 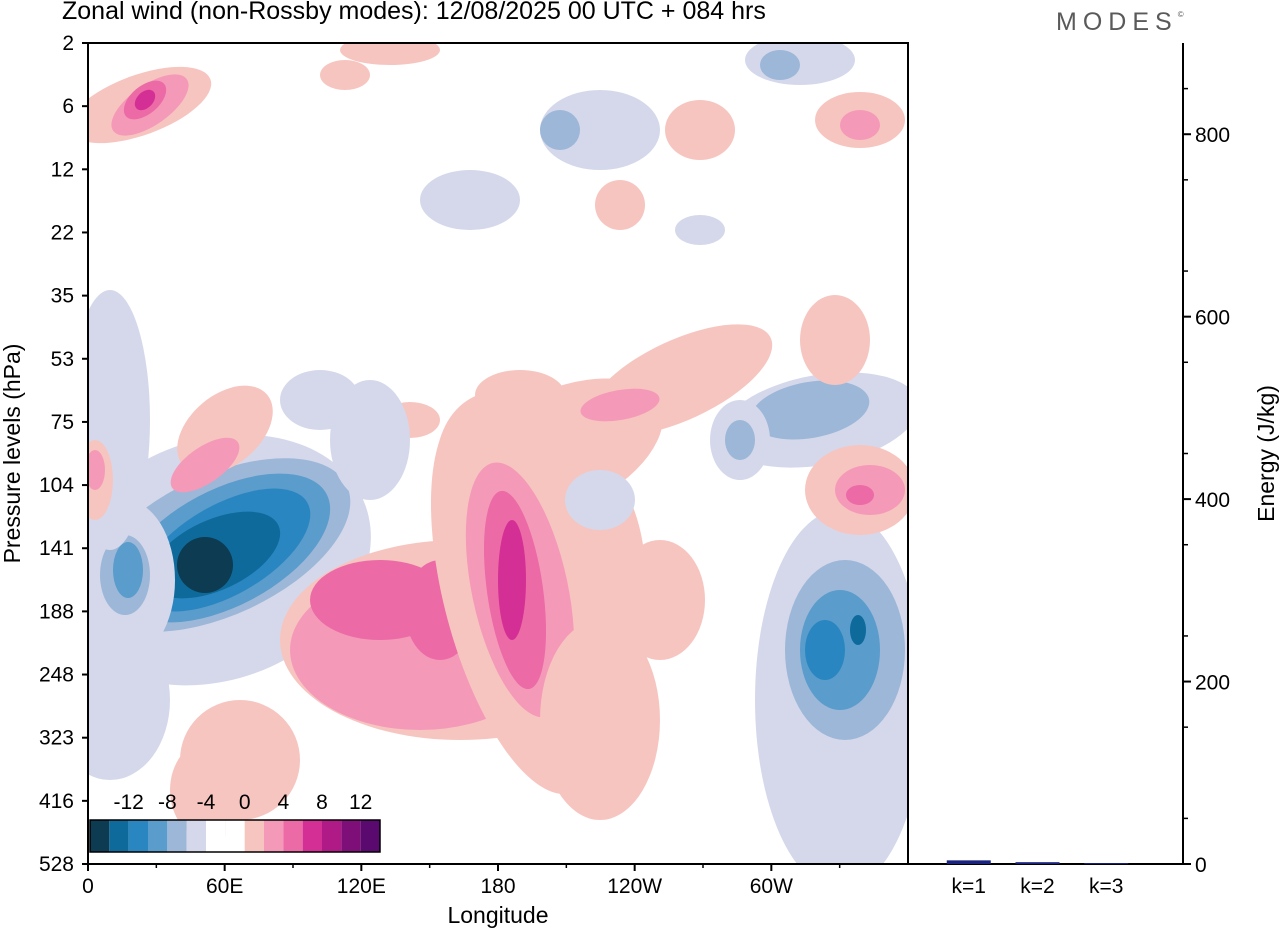 I want to click on modes-logo: MODES©, so click(x=1120, y=22).